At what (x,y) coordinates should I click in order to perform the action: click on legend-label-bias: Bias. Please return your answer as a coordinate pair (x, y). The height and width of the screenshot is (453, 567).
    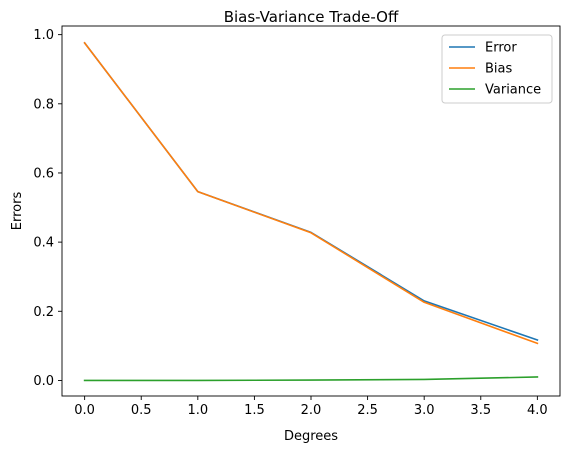
    Looking at the image, I should click on (498, 69).